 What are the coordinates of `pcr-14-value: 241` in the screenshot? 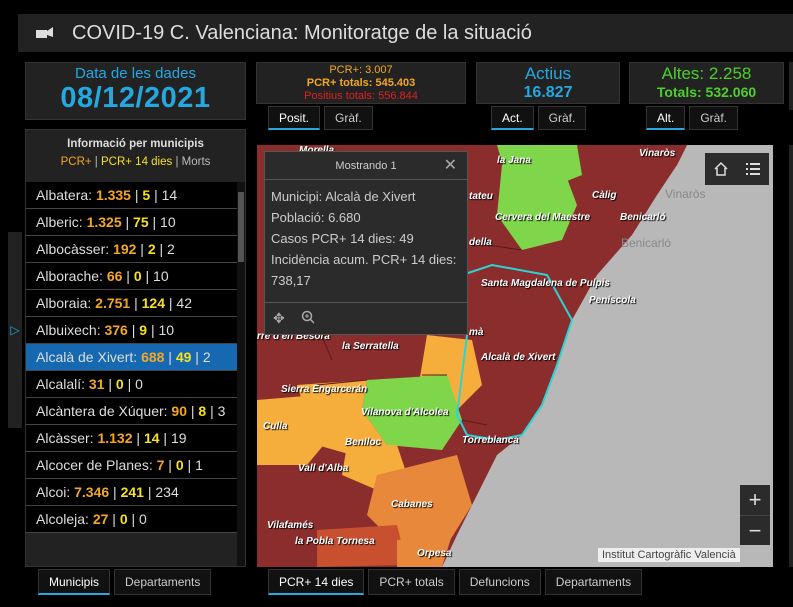 It's located at (132, 492).